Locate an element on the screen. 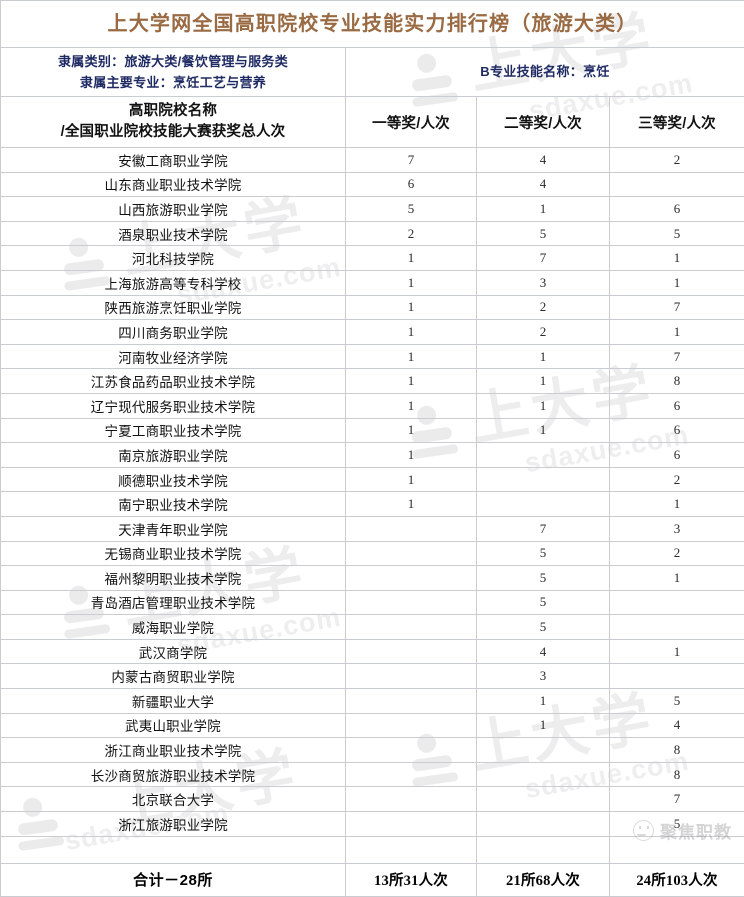 Image resolution: width=744 pixels, height=897 pixels. row-school-name: 北京联合大学 is located at coordinates (173, 799).